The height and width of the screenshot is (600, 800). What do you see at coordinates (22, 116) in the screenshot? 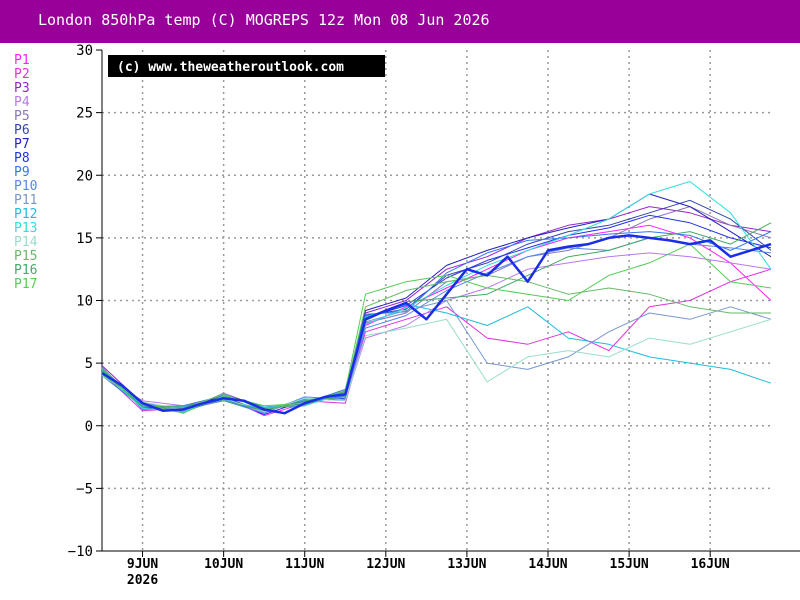
I see `legend-item-p5: P5` at bounding box center [22, 116].